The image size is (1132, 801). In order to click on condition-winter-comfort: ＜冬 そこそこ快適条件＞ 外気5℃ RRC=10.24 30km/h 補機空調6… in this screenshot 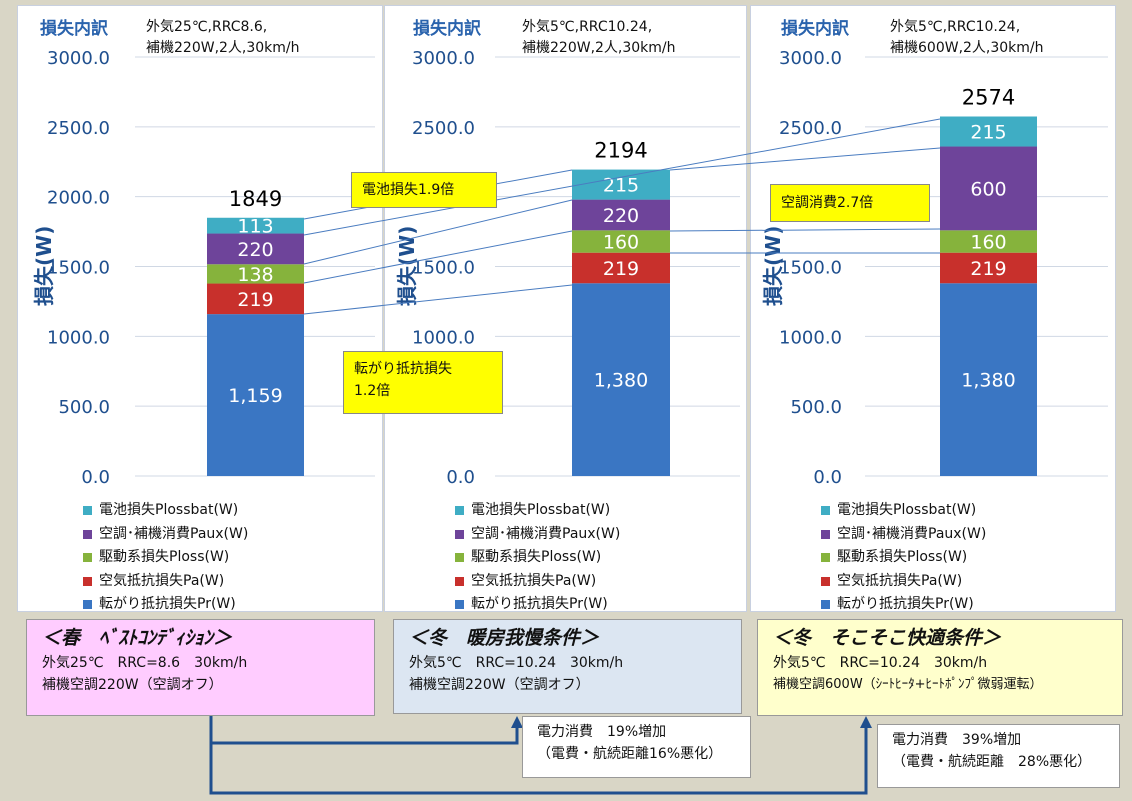, I will do `click(940, 667)`.